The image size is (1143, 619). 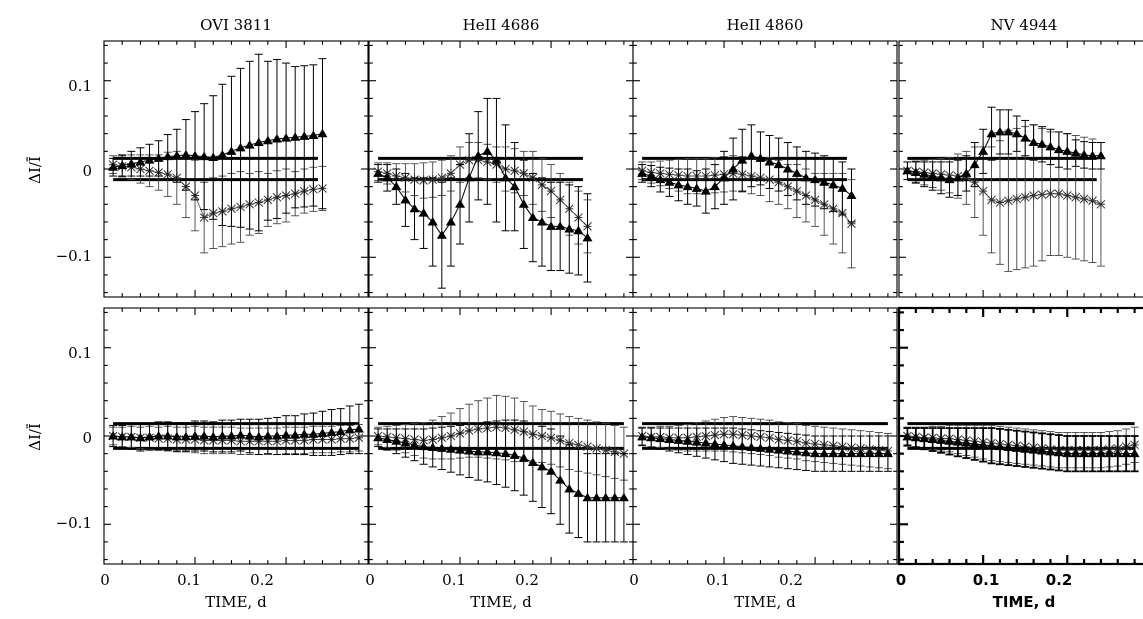 I want to click on column-title-ovi-3811: OVI 3811, so click(x=236, y=25).